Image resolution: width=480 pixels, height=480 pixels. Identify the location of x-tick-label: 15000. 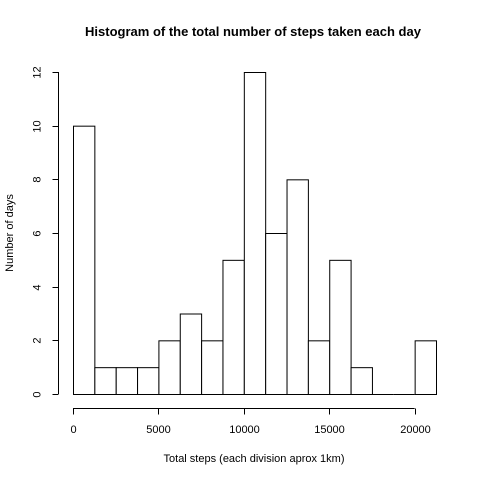
(329, 430).